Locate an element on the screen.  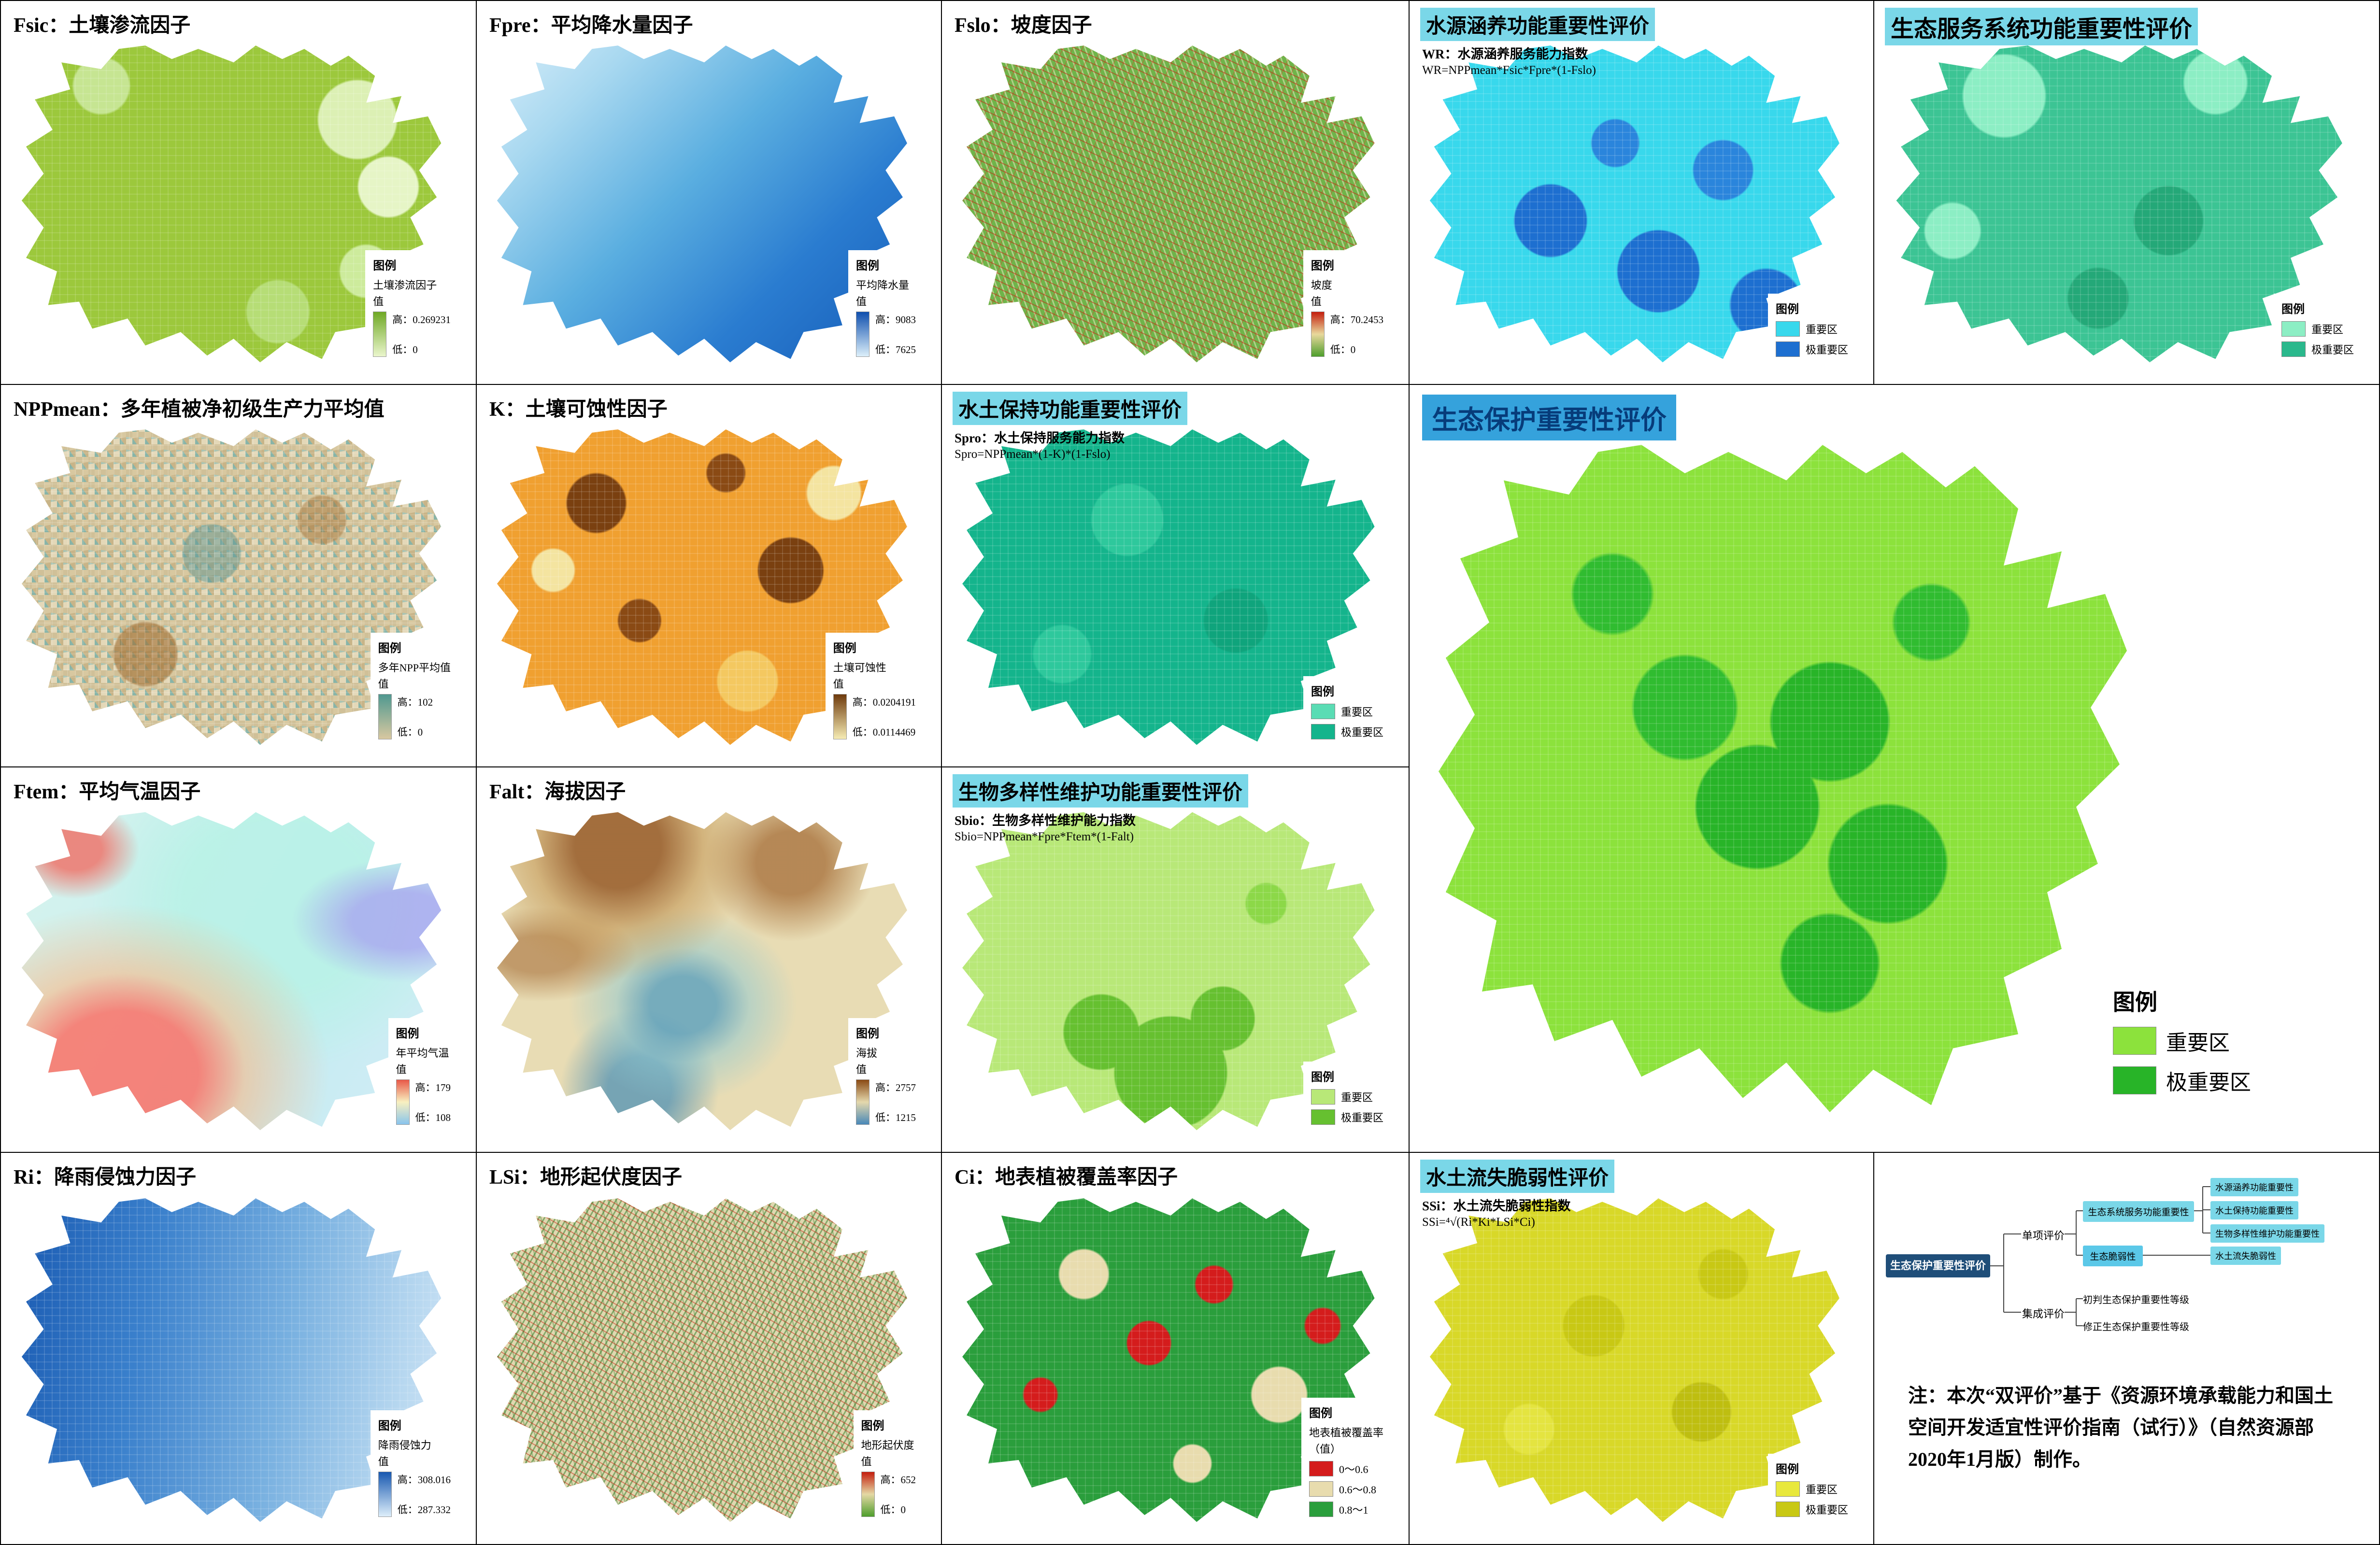
legend-label: 土壤可蚀性 is located at coordinates (860, 668).